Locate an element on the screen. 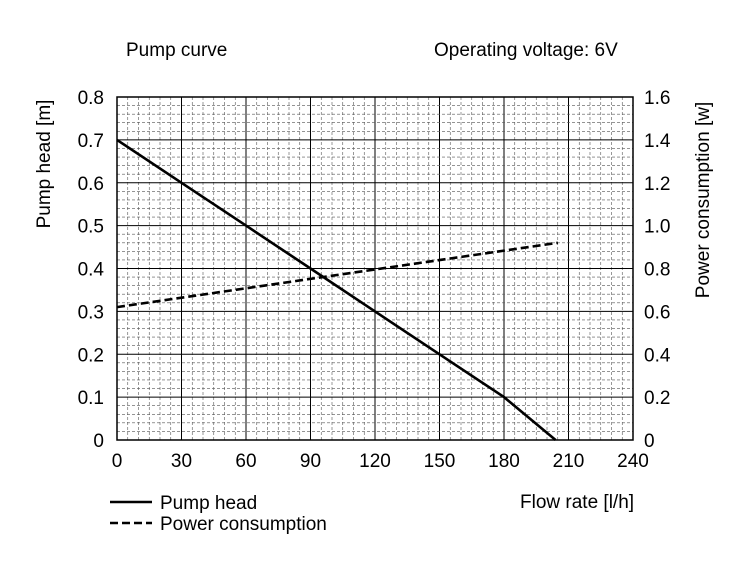 This screenshot has height=577, width=749. y-tick-label: 0.7 is located at coordinates (91, 141).